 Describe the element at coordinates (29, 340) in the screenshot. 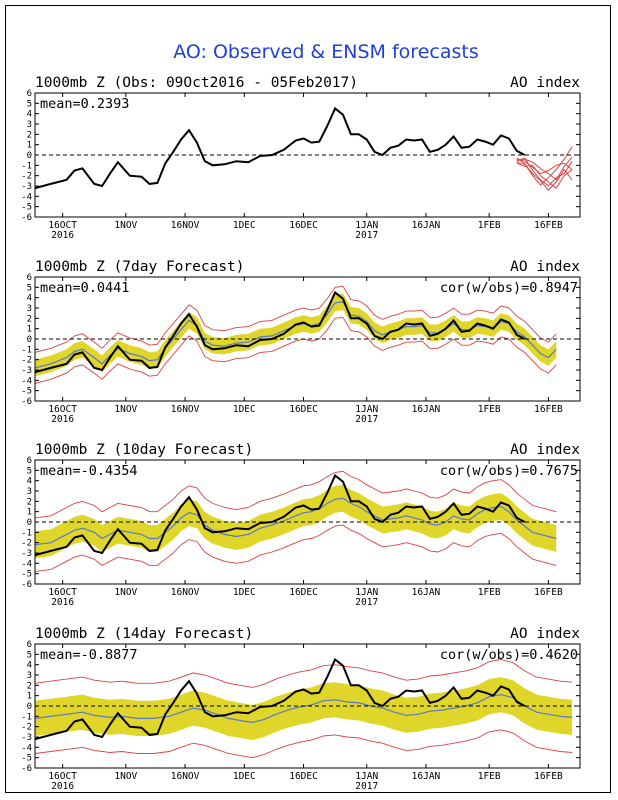

I see `y-tick-label: 0` at that location.